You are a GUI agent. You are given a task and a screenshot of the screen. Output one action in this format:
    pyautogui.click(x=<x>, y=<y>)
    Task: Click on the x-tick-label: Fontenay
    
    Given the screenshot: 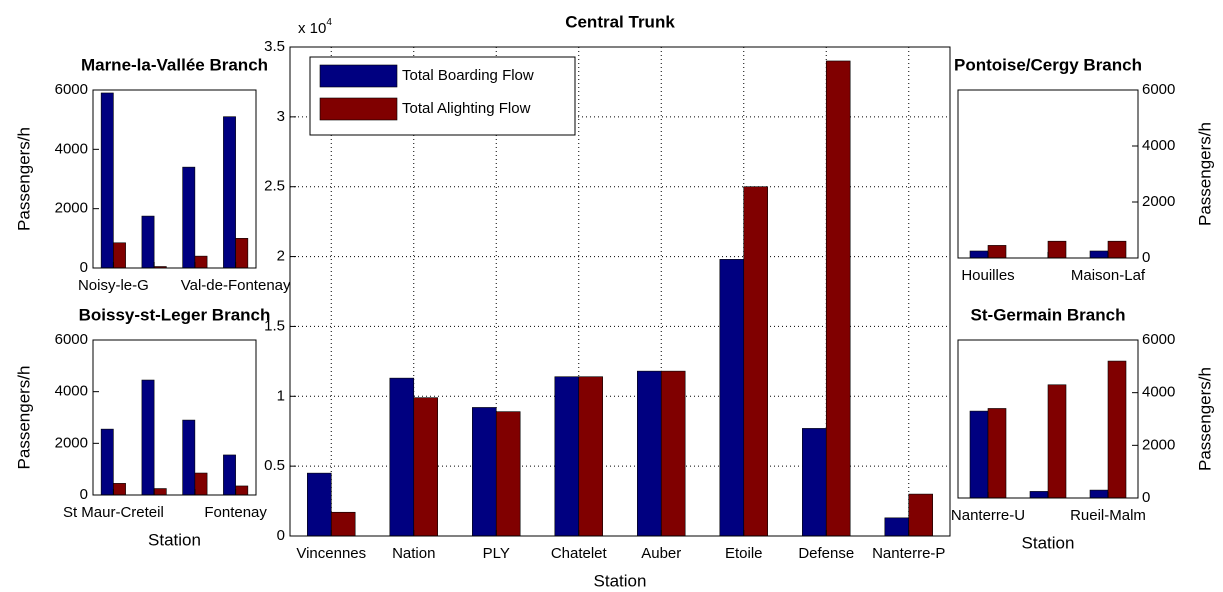 What is the action you would take?
    pyautogui.click(x=235, y=512)
    